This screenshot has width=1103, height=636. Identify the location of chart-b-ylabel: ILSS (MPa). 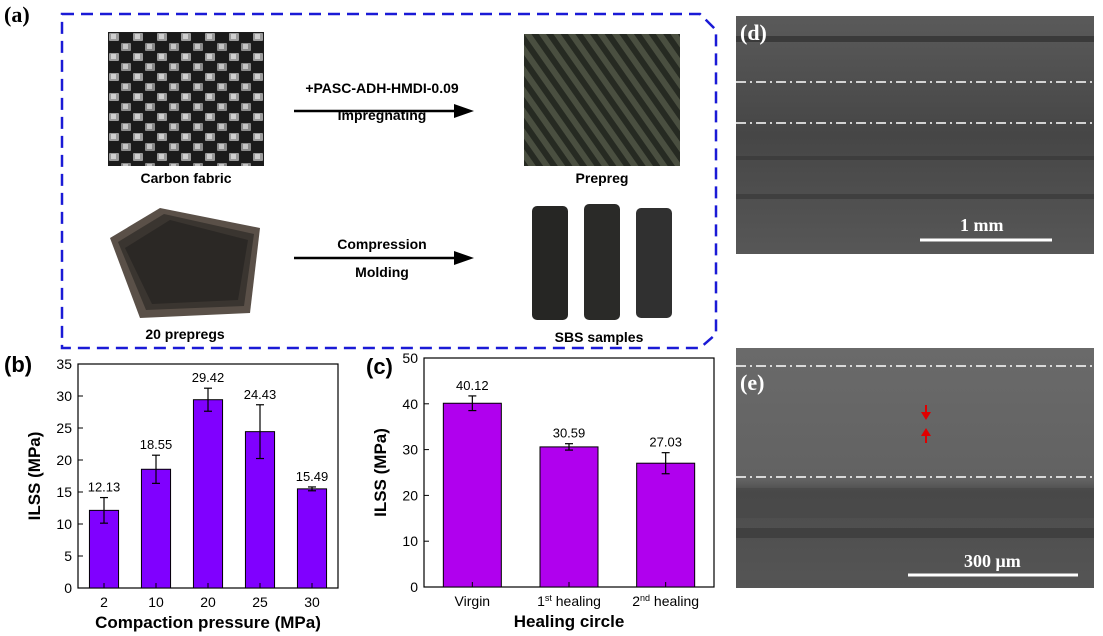
(34, 476).